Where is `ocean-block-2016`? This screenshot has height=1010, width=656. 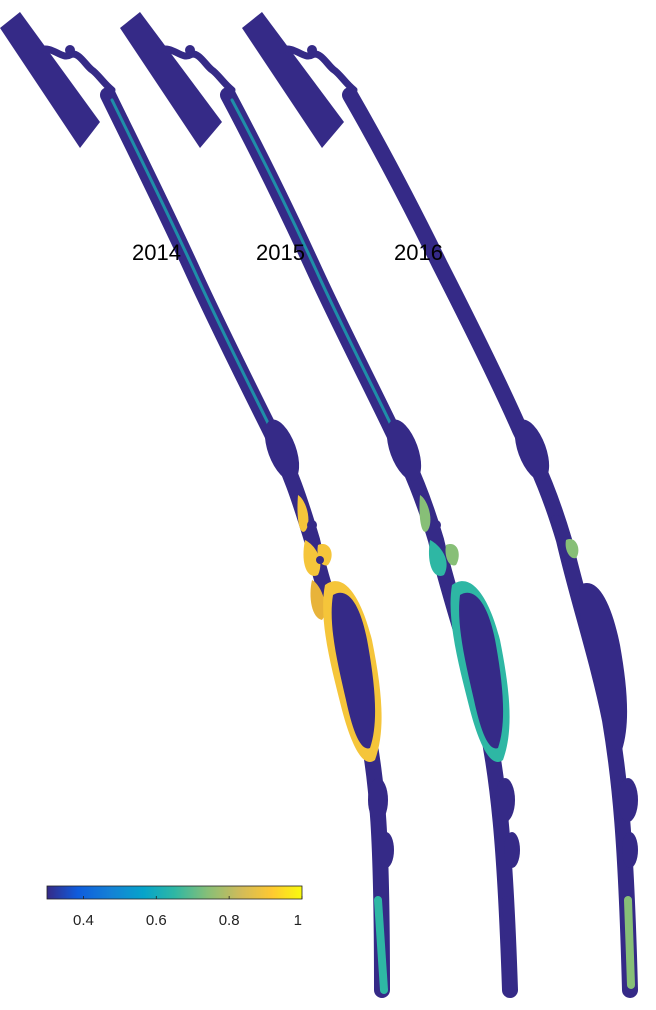 ocean-block-2016 is located at coordinates (293, 80).